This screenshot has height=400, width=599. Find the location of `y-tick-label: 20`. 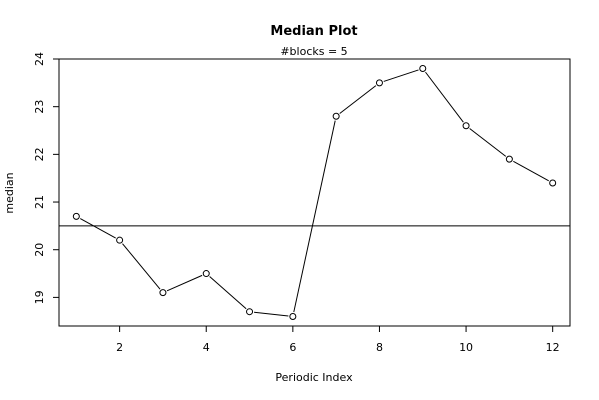

y-tick-label: 20 is located at coordinates (39, 250).